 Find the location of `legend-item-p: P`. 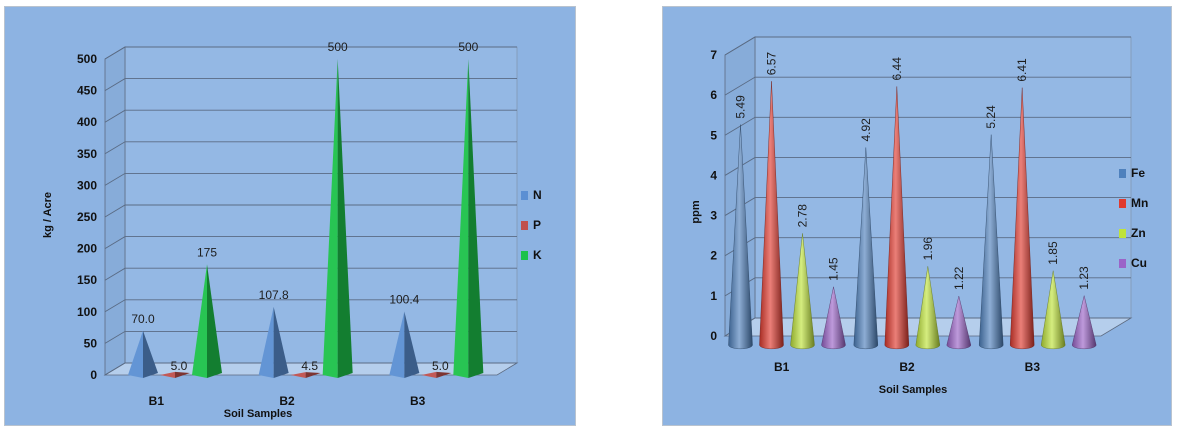

legend-item-p: P is located at coordinates (531, 225).